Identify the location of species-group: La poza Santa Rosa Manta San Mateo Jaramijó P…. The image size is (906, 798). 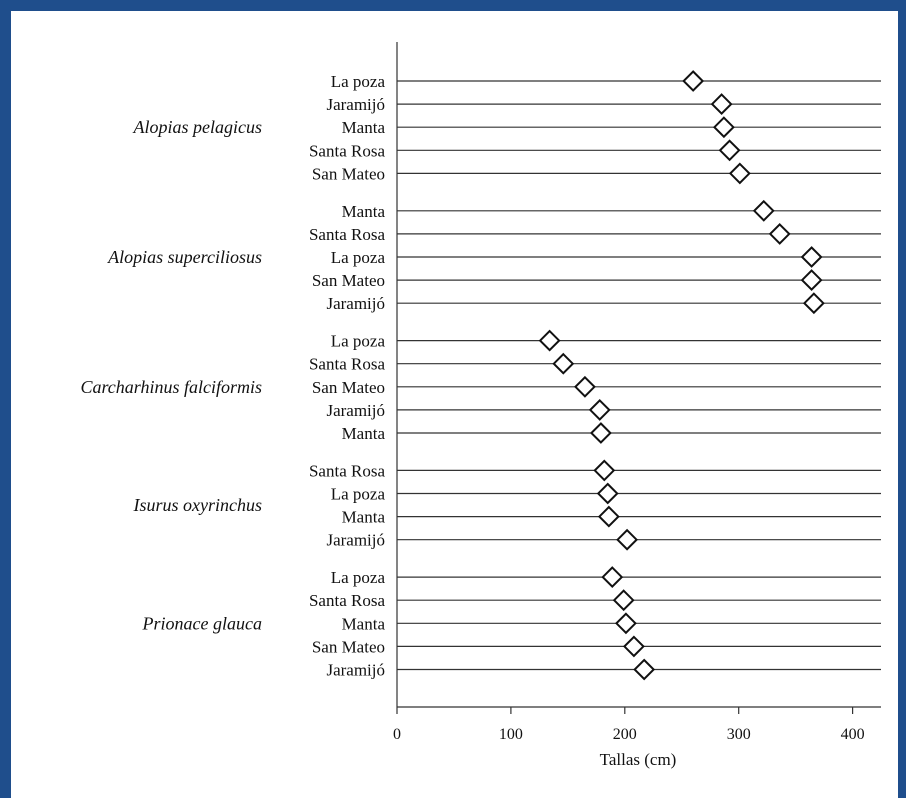
(511, 623).